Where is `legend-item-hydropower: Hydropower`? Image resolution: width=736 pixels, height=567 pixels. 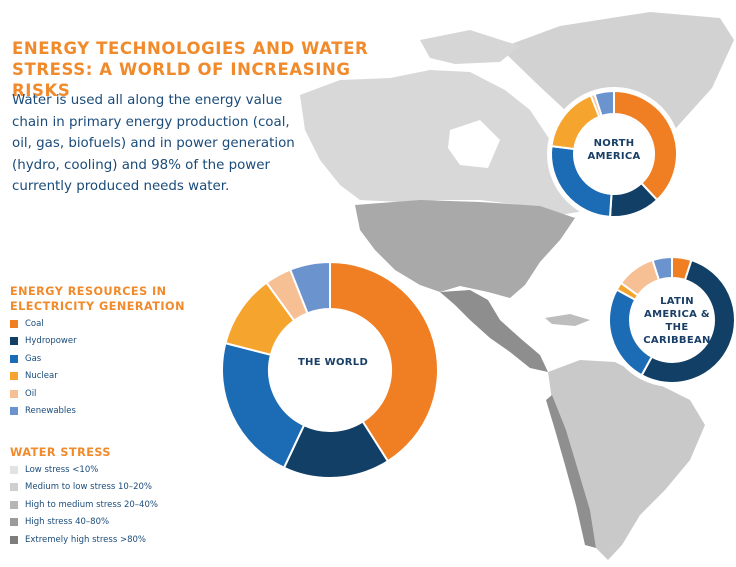 legend-item-hydropower: Hydropower is located at coordinates (43, 342).